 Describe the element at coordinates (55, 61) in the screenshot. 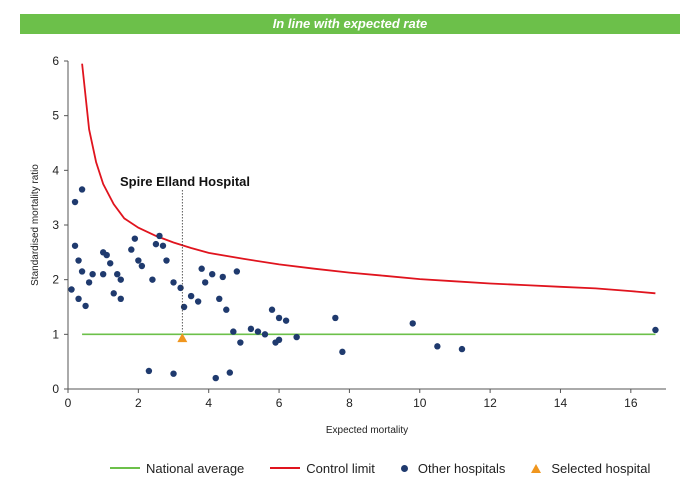

I see `y-tick-label: 6` at that location.